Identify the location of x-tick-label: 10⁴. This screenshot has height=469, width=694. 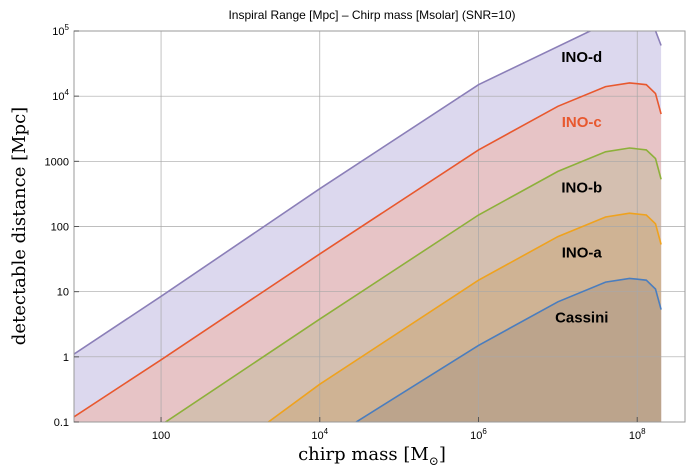
(319, 434).